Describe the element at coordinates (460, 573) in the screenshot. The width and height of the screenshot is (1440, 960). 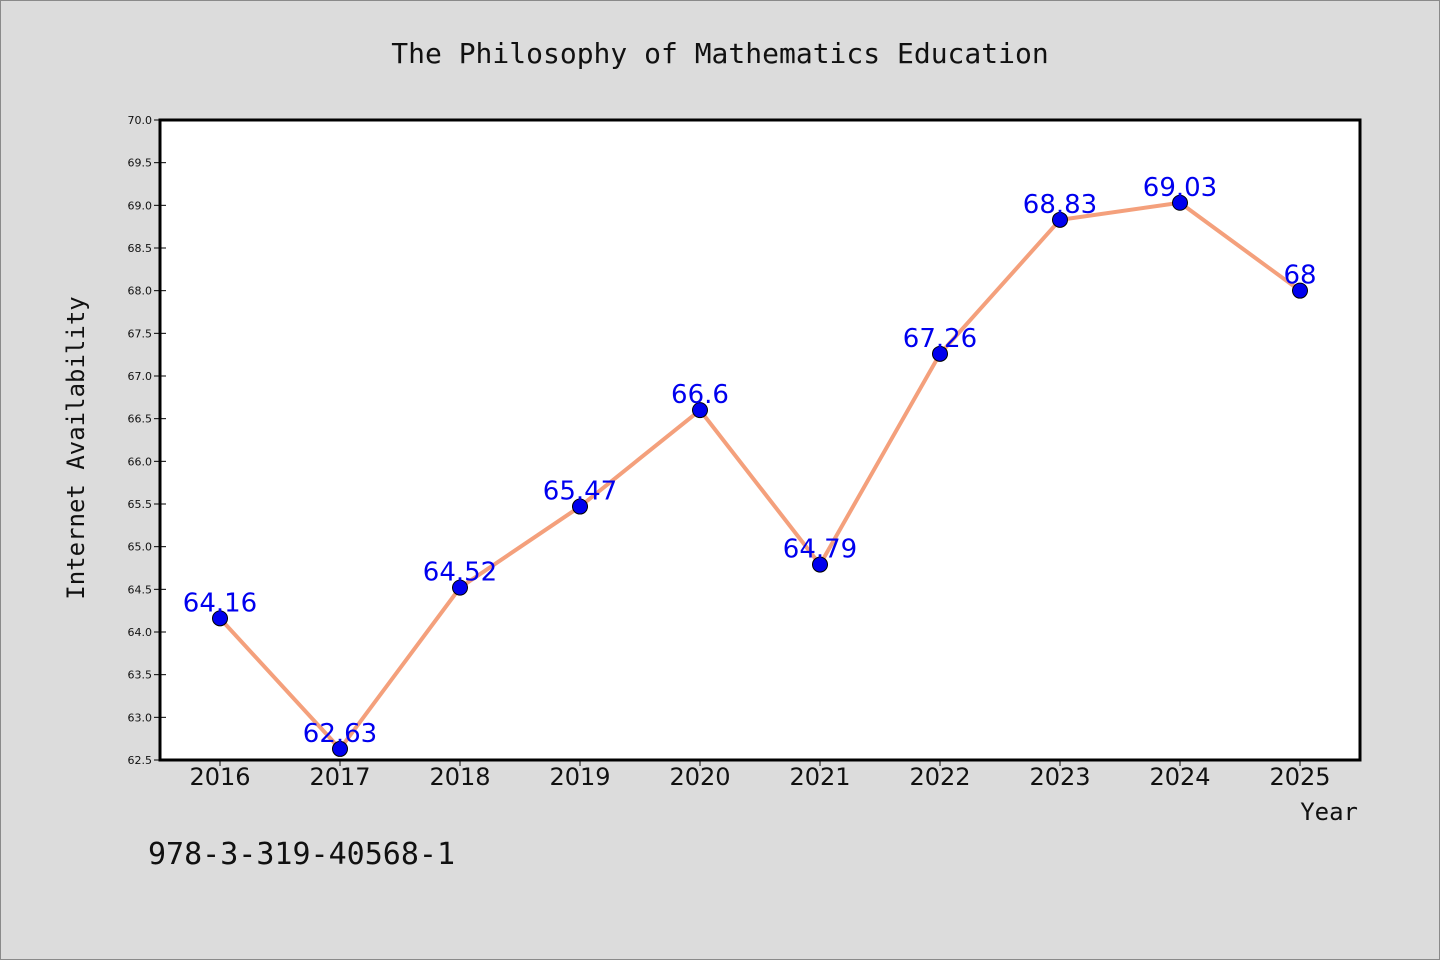
I see `data-label: 64.52` at that location.